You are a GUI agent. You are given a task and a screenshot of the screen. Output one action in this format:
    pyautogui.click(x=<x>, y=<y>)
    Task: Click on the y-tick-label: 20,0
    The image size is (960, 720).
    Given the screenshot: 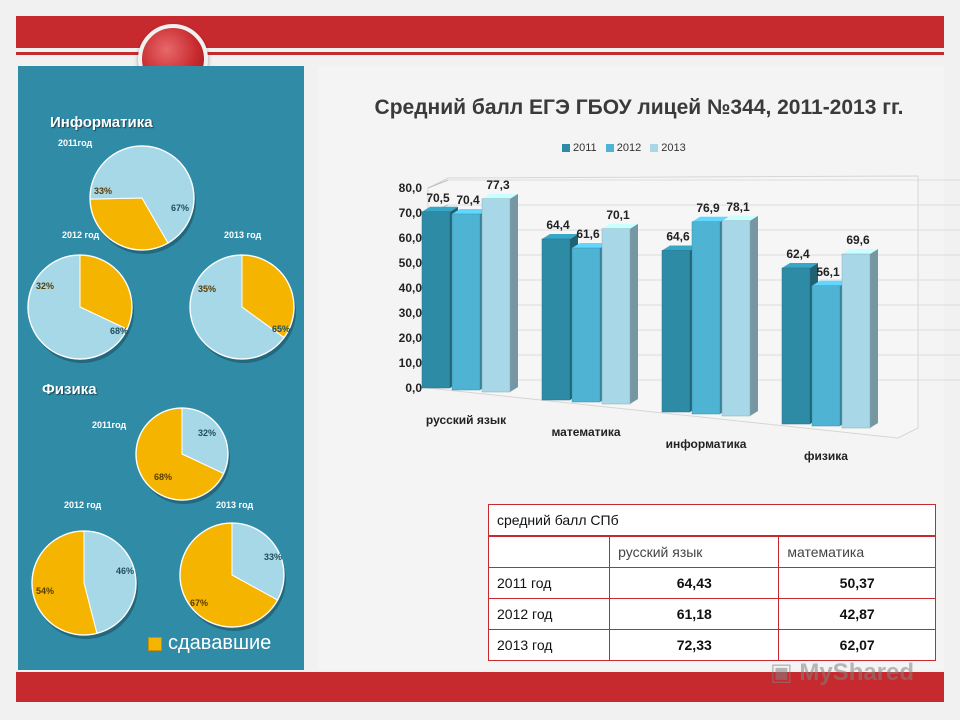 What is the action you would take?
    pyautogui.click(x=411, y=338)
    